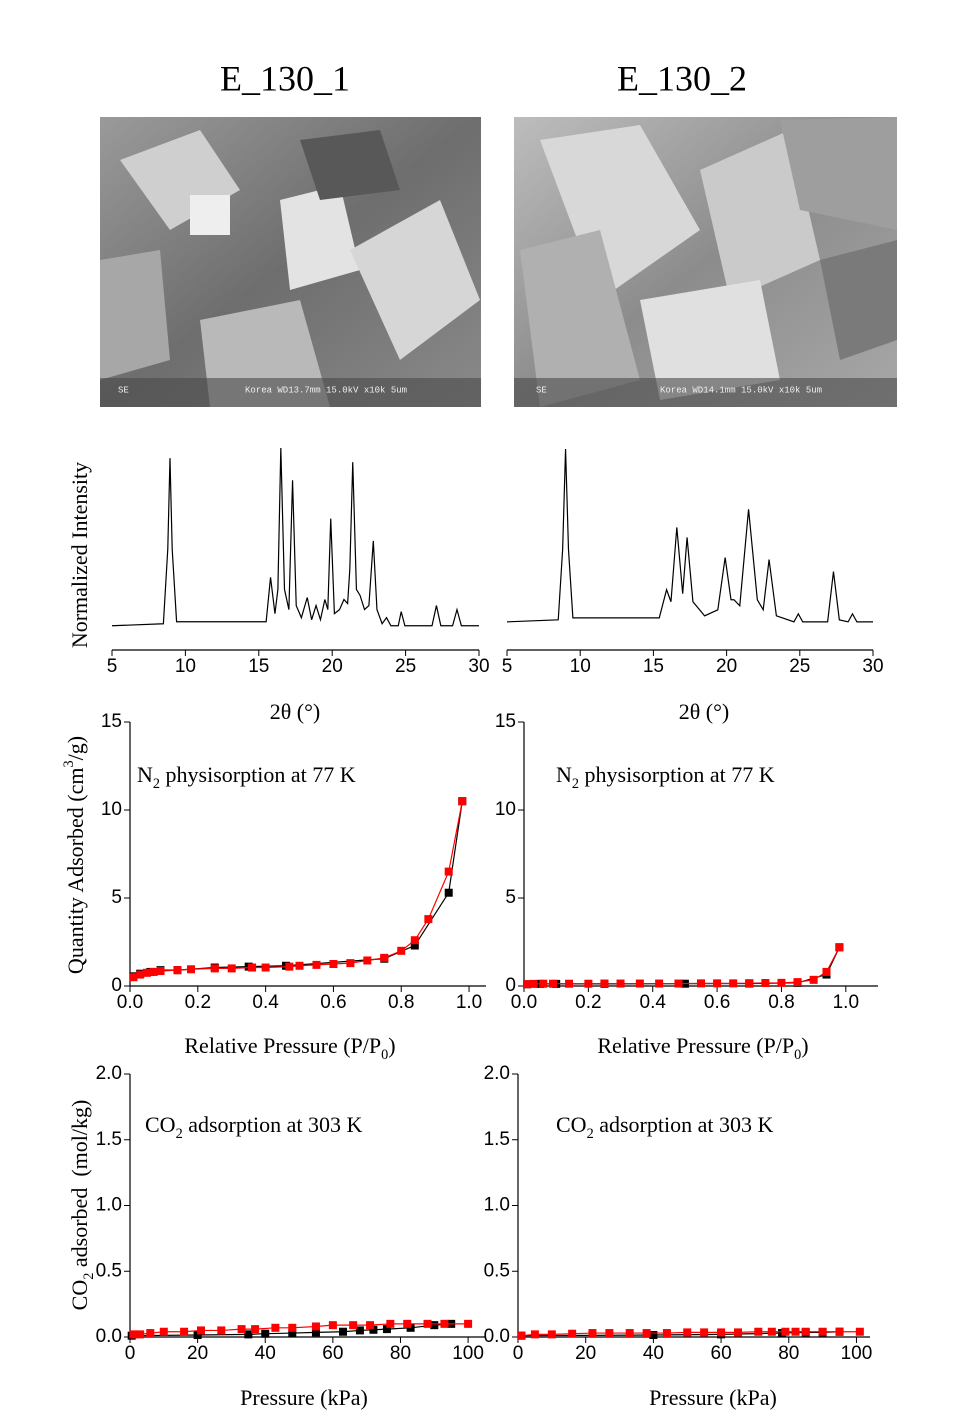 The height and width of the screenshot is (1425, 979). Describe the element at coordinates (788, 1353) in the screenshot. I see `x-tick-label: 80` at that location.